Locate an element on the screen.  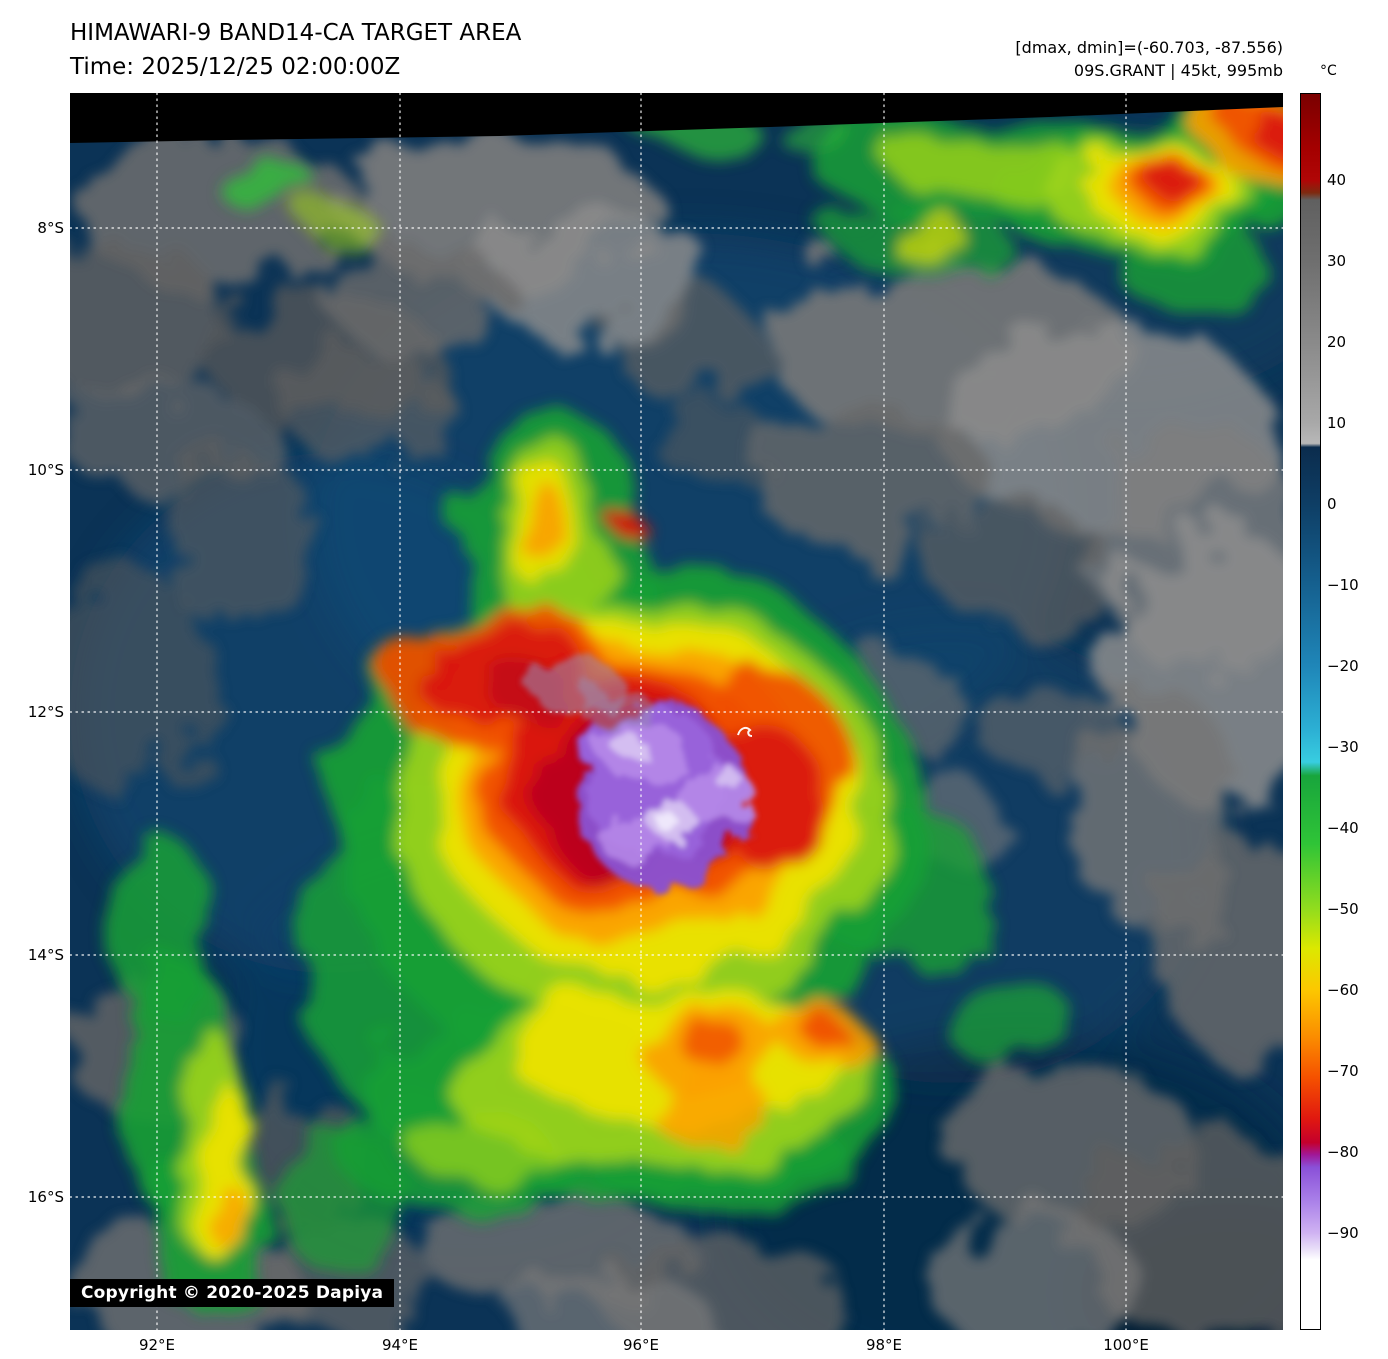
colorbar-tick-m90: −90 is located at coordinates (1343, 1233).